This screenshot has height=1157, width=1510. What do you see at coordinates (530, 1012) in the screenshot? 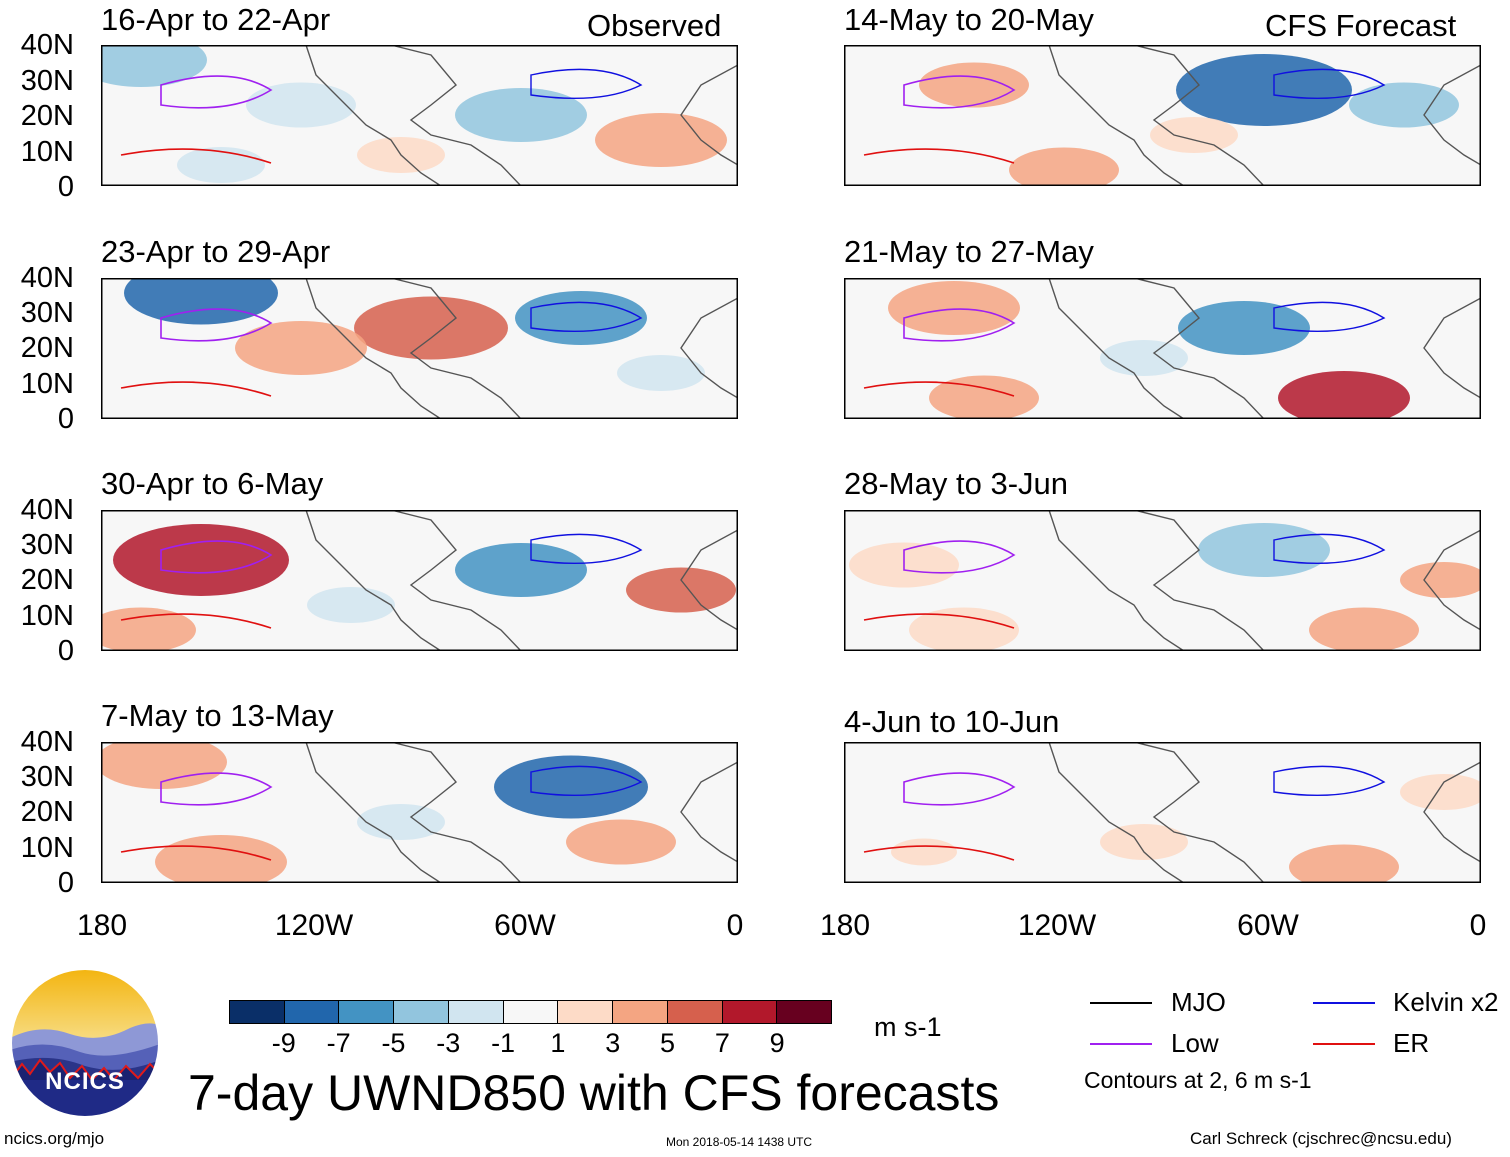
I see `colorbar` at bounding box center [530, 1012].